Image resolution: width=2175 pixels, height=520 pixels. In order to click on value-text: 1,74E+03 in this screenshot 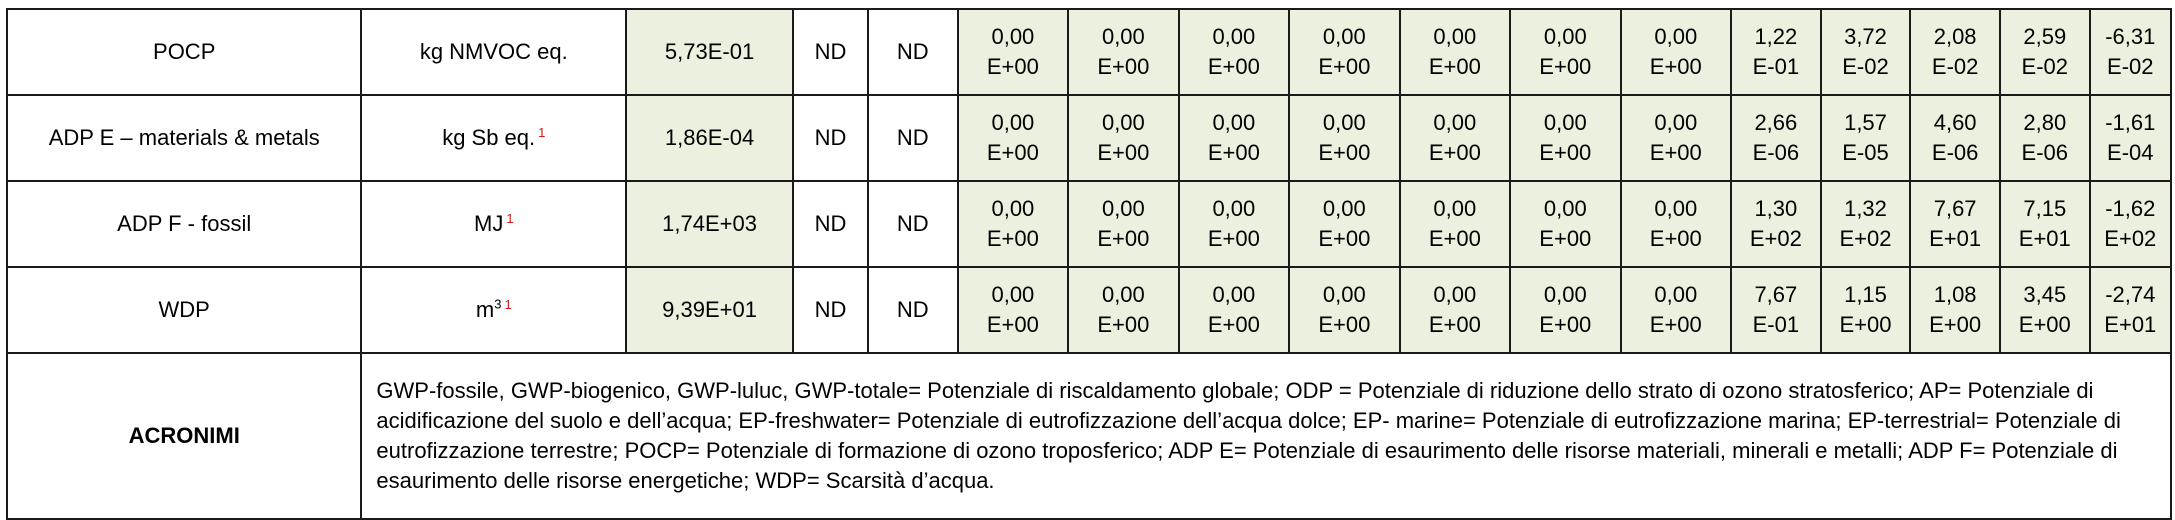, I will do `click(709, 223)`.